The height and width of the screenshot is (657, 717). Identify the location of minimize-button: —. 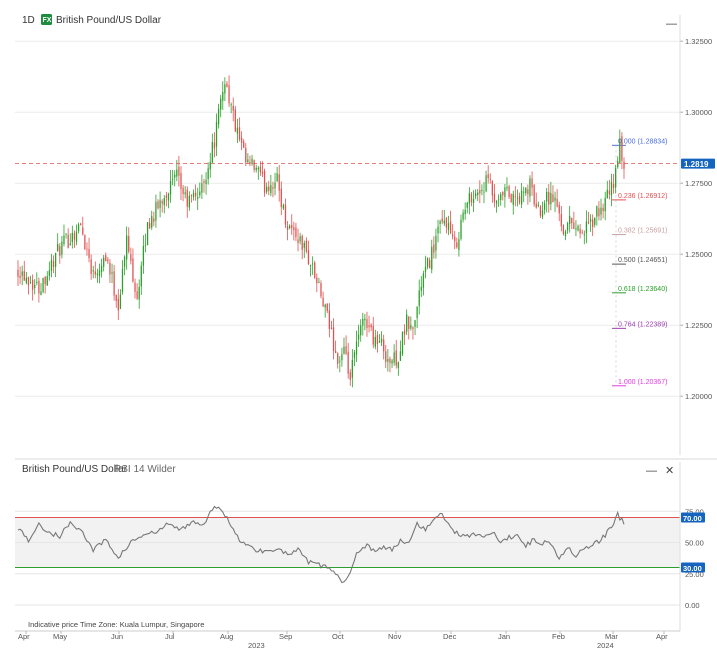
(671, 24).